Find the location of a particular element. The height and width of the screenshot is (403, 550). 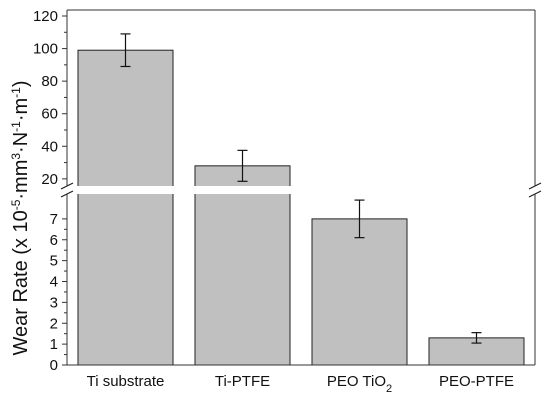

y-tick-label-lower-3: 3 is located at coordinates (54, 302).